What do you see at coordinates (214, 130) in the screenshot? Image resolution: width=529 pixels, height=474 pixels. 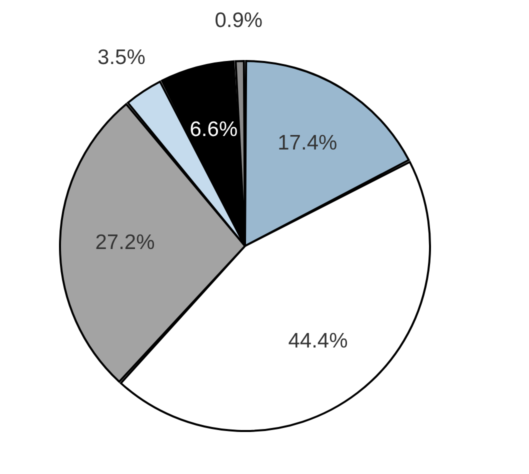 I see `data-label: 6.6%` at bounding box center [214, 130].